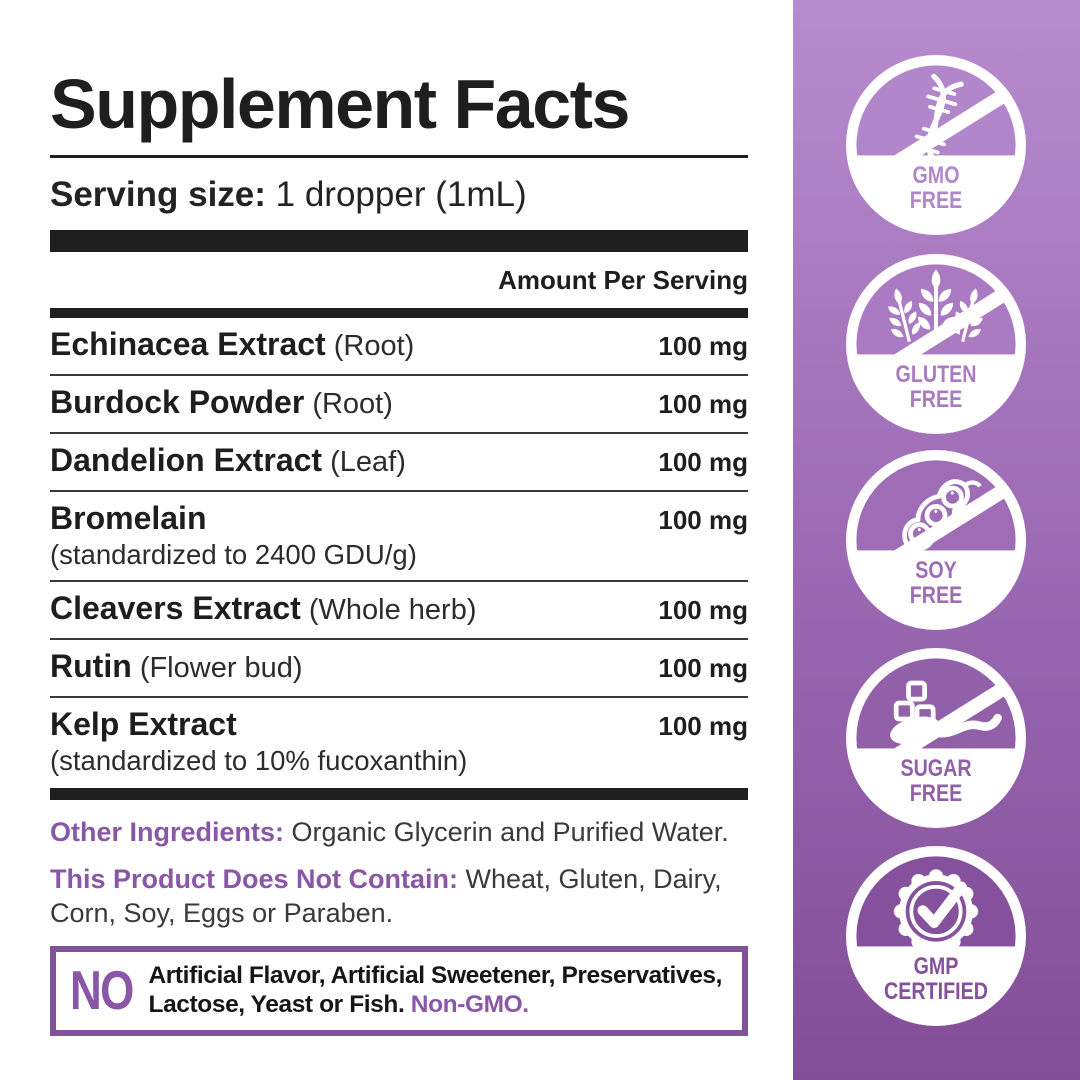 The image size is (1080, 1080). What do you see at coordinates (233, 554) in the screenshot?
I see `ingredient-note: (standardized to 2400 GDU/g)` at bounding box center [233, 554].